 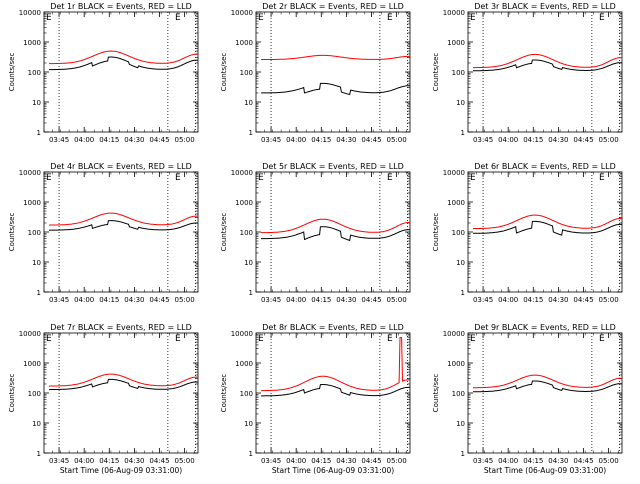 What do you see at coordinates (333, 470) in the screenshot?
I see `x-axis-label: Start Time (06-Aug-09 03:31:00)` at bounding box center [333, 470].